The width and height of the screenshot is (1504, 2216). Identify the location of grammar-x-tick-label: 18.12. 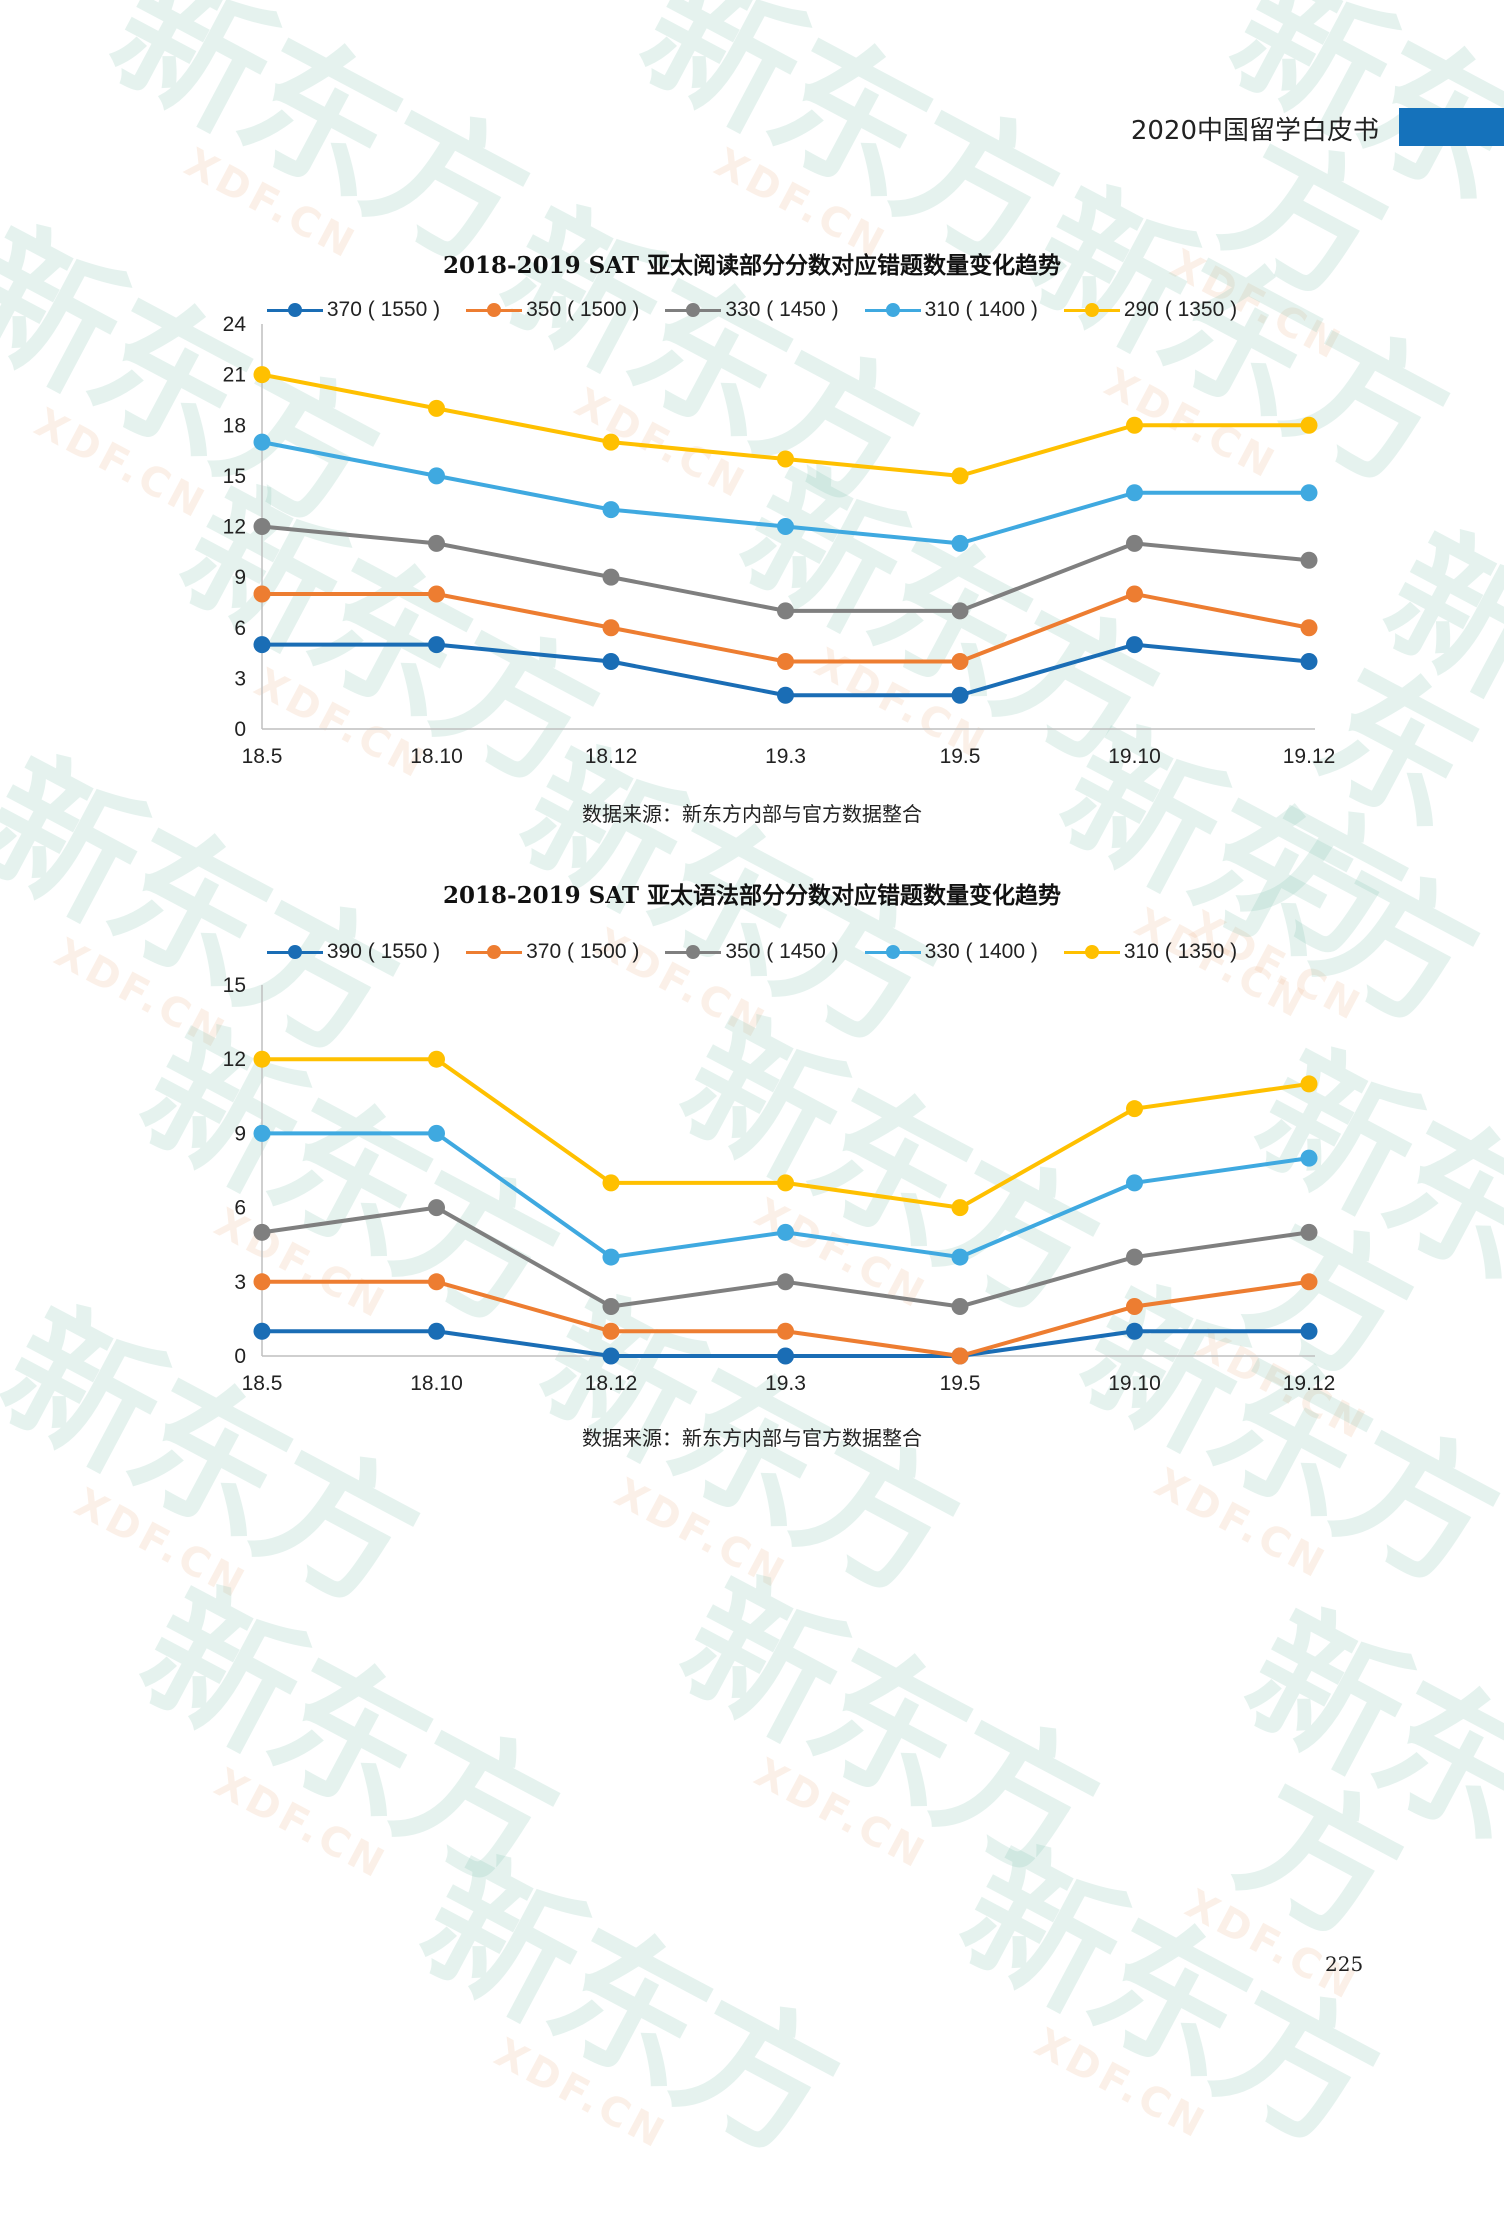
(611, 1383).